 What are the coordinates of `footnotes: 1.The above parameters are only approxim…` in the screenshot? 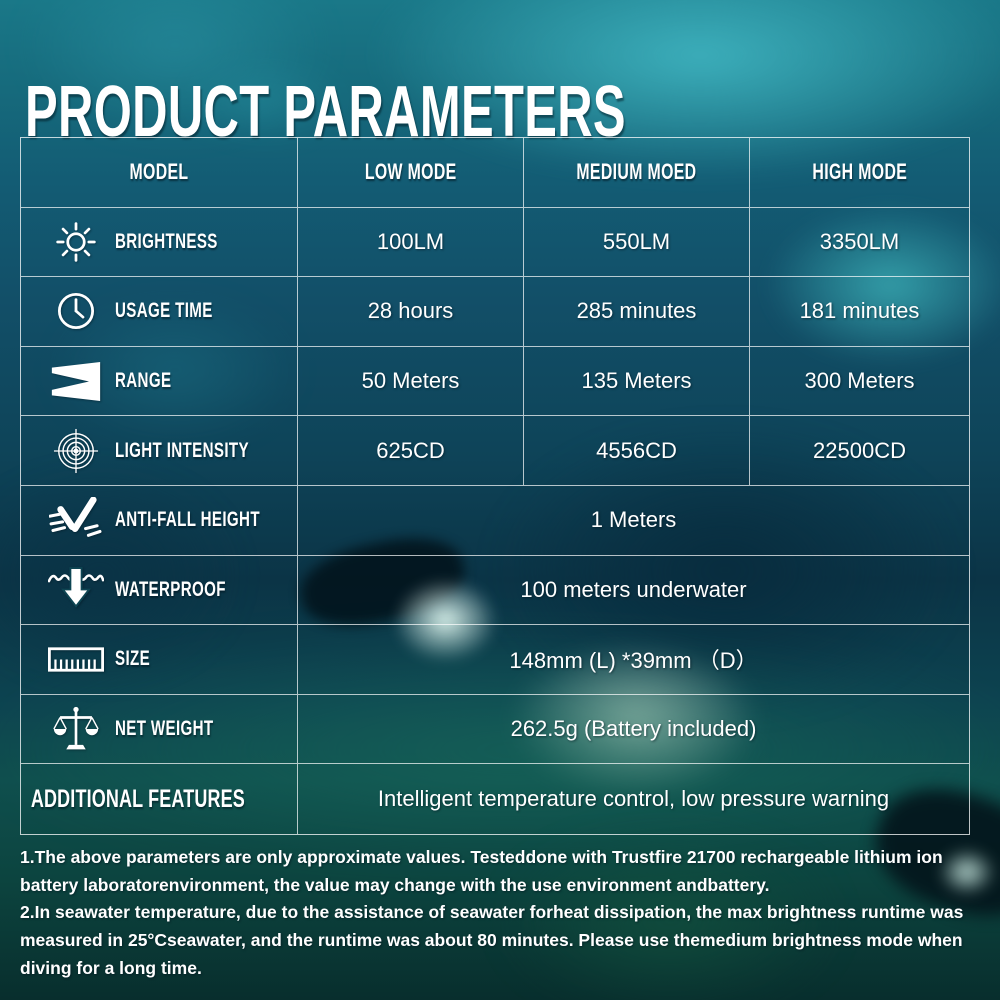 It's located at (501, 913).